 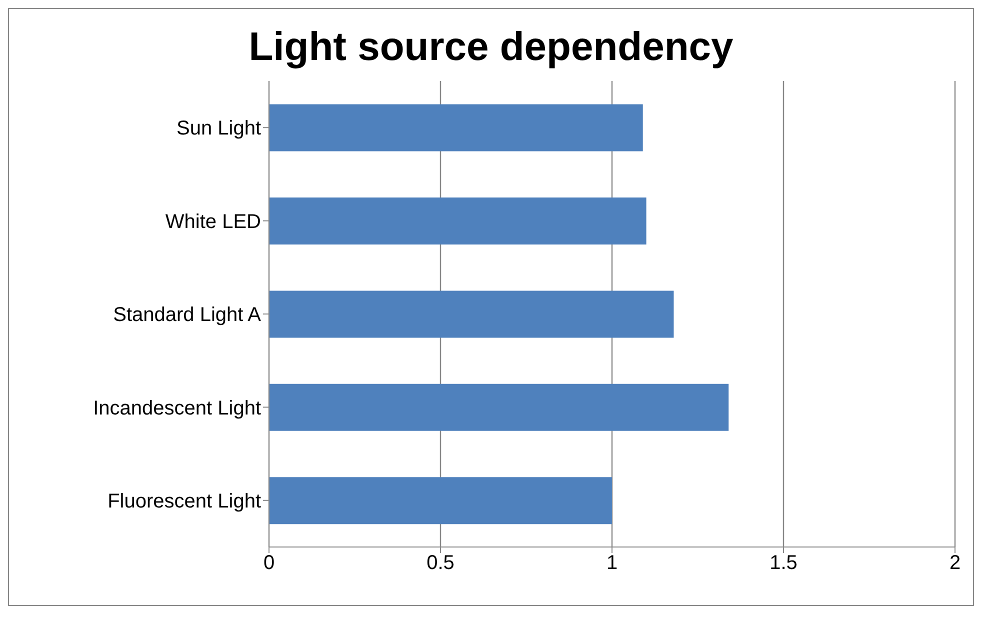 I want to click on y-tick-label: Standard Light A, so click(x=187, y=315).